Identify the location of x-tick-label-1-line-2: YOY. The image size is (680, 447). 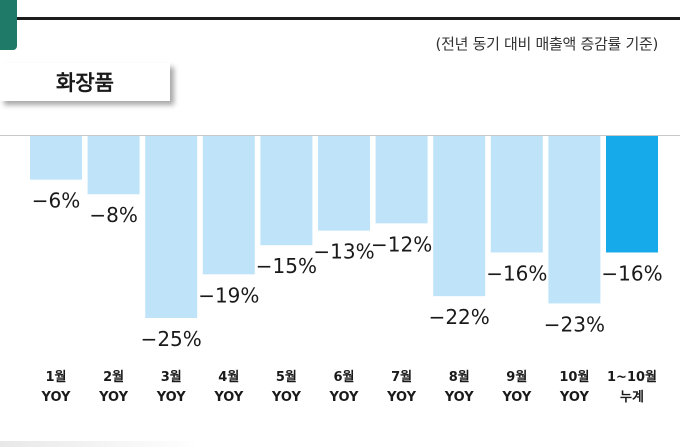
(56, 397).